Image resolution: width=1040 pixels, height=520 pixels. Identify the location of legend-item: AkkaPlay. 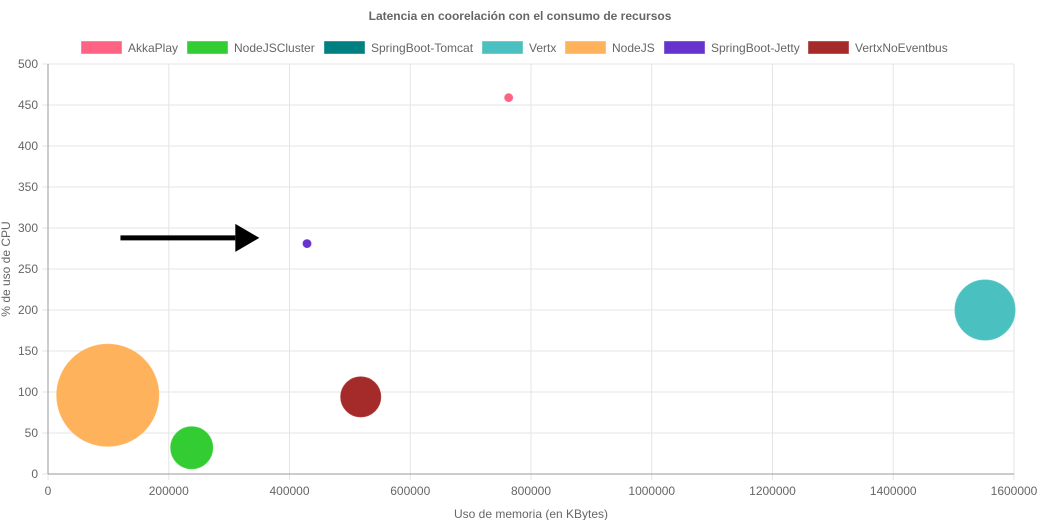
(130, 48).